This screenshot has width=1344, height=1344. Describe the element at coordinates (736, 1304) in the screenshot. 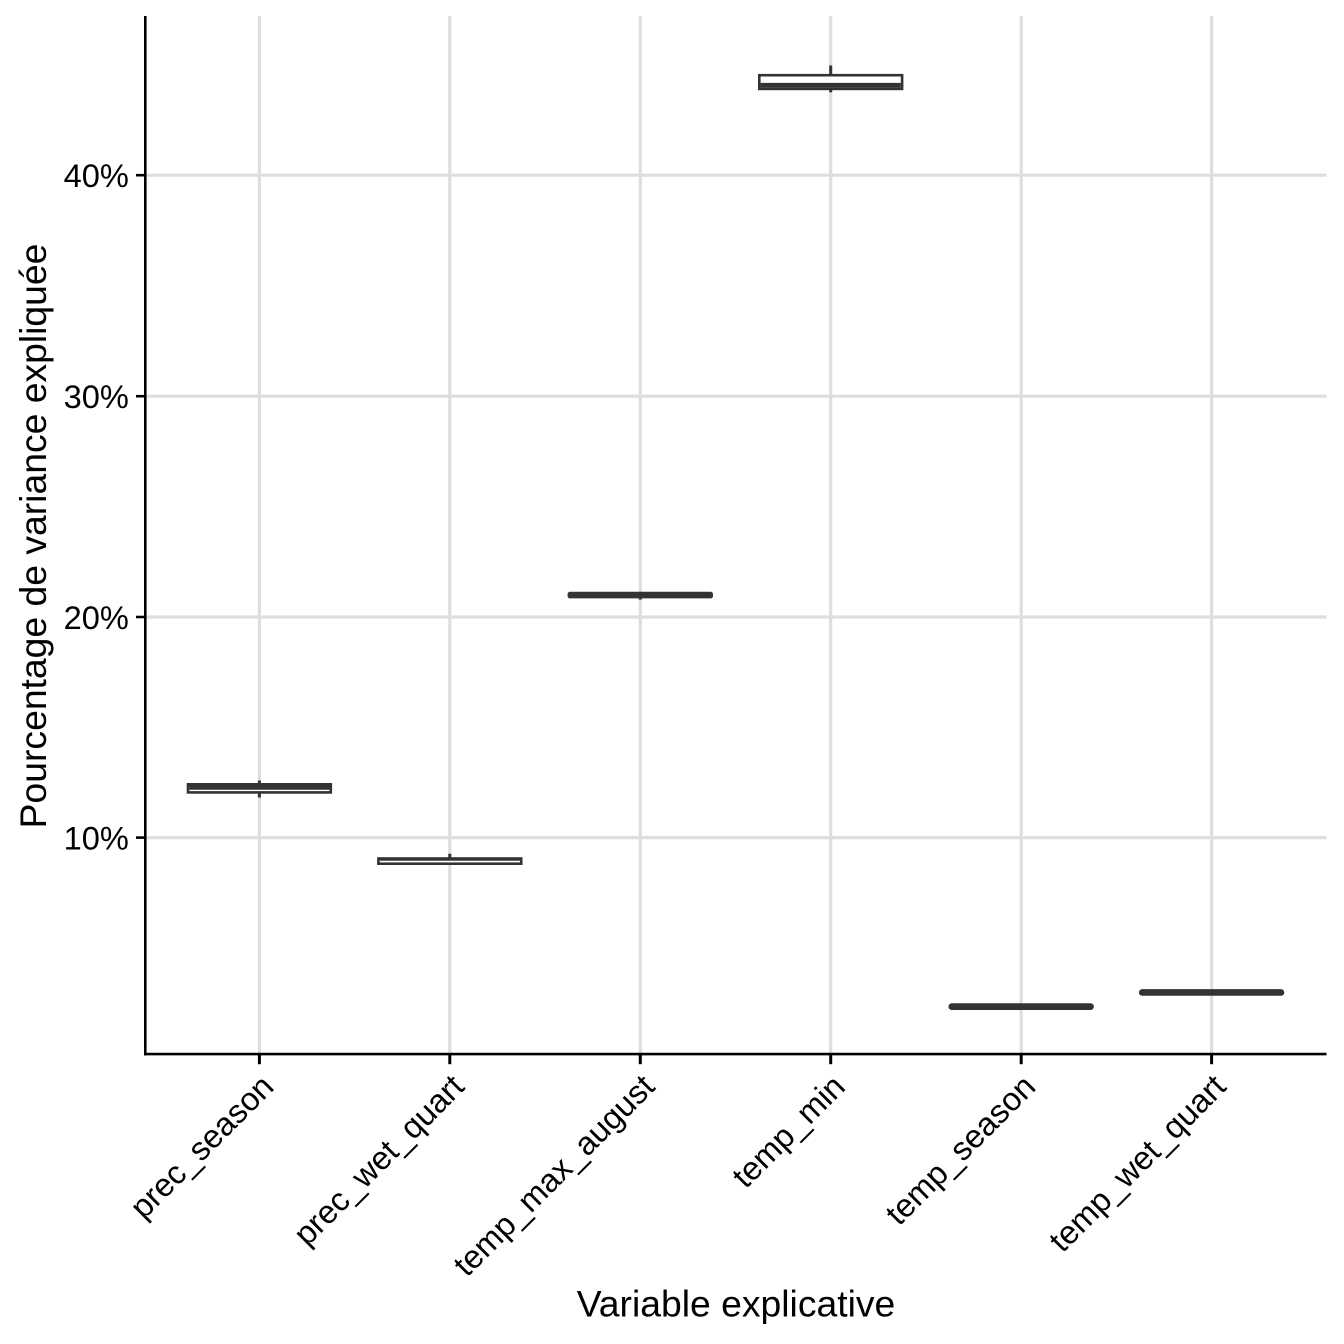

I see `svg-text: Variable explicative` at that location.